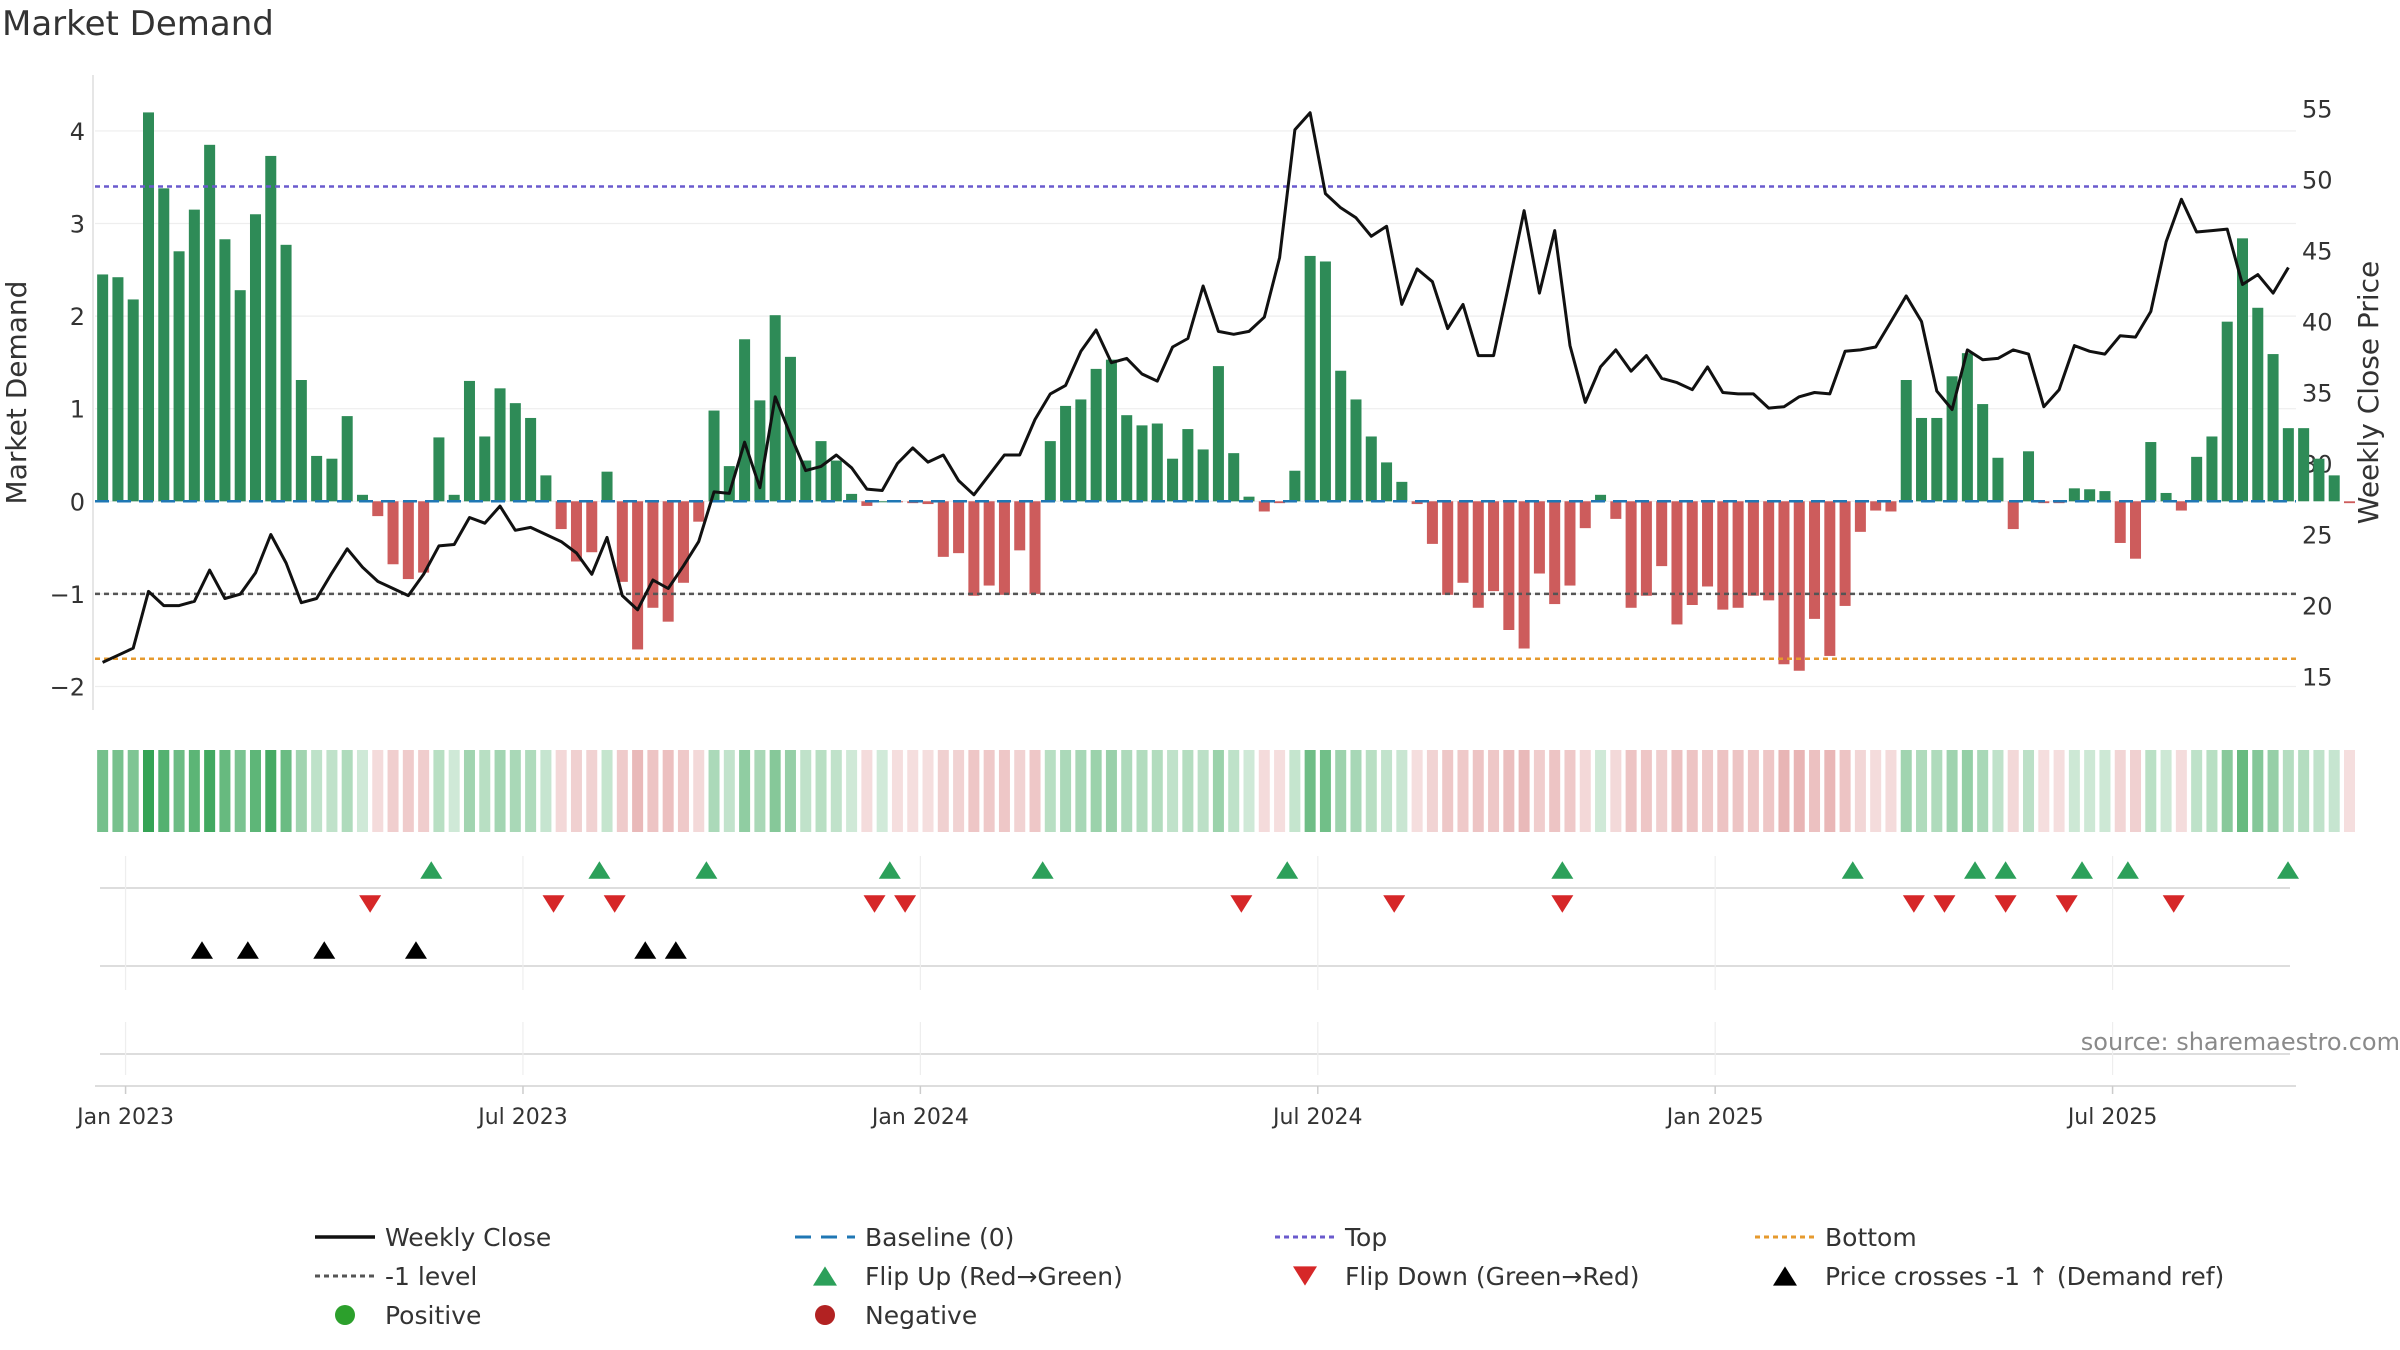 The image size is (2400, 1350). What do you see at coordinates (614, 904) in the screenshot?
I see `flip-down-marker` at bounding box center [614, 904].